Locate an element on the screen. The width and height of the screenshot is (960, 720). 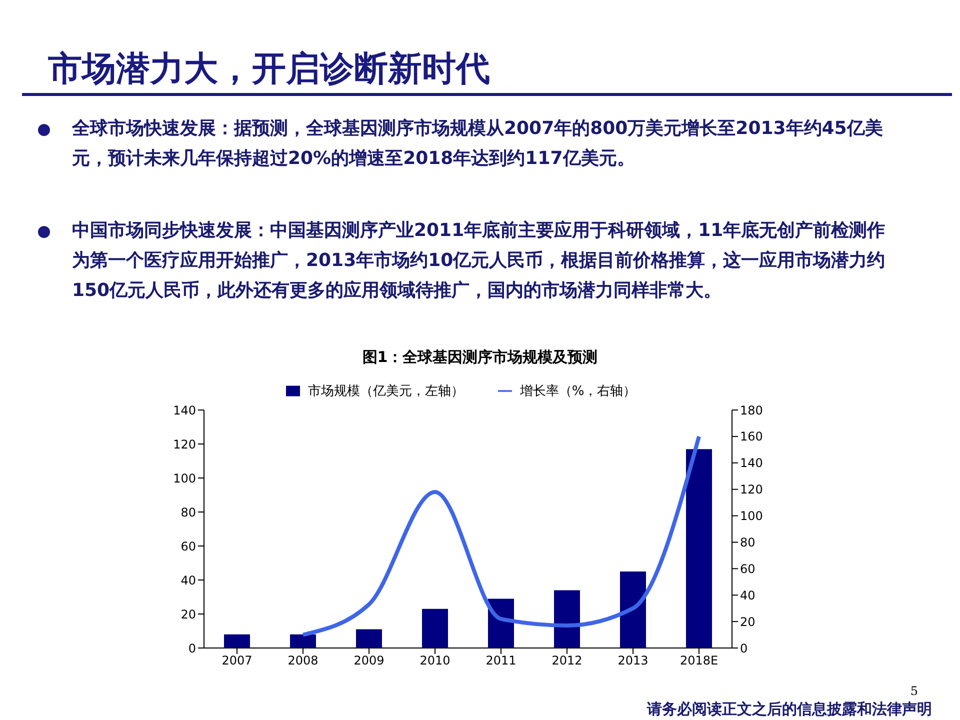
y-tick-label: 0 is located at coordinates (192, 648).